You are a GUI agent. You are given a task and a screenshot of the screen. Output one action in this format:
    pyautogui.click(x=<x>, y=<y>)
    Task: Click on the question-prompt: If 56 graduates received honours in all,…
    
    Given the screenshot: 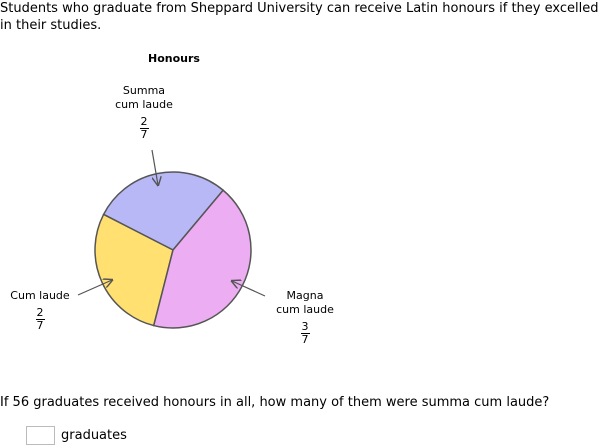 What is the action you would take?
    pyautogui.click(x=275, y=402)
    